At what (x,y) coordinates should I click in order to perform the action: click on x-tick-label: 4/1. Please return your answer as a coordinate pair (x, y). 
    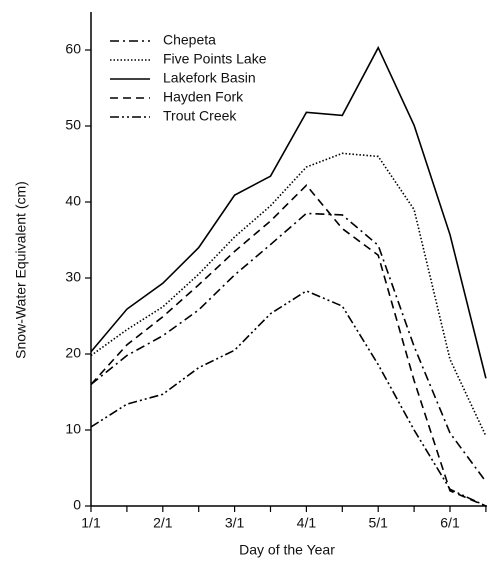
    Looking at the image, I should click on (307, 523).